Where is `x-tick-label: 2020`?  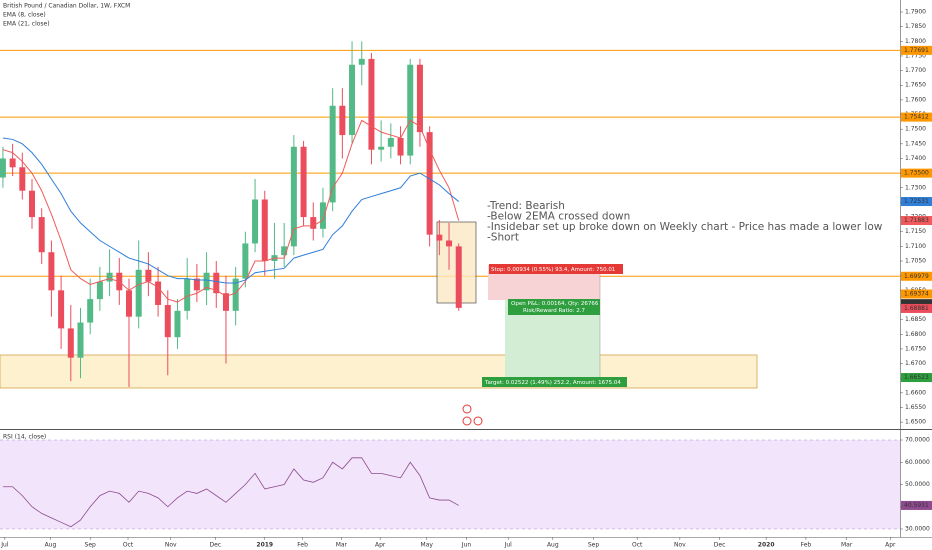 x-tick-label: 2020 is located at coordinates (766, 545).